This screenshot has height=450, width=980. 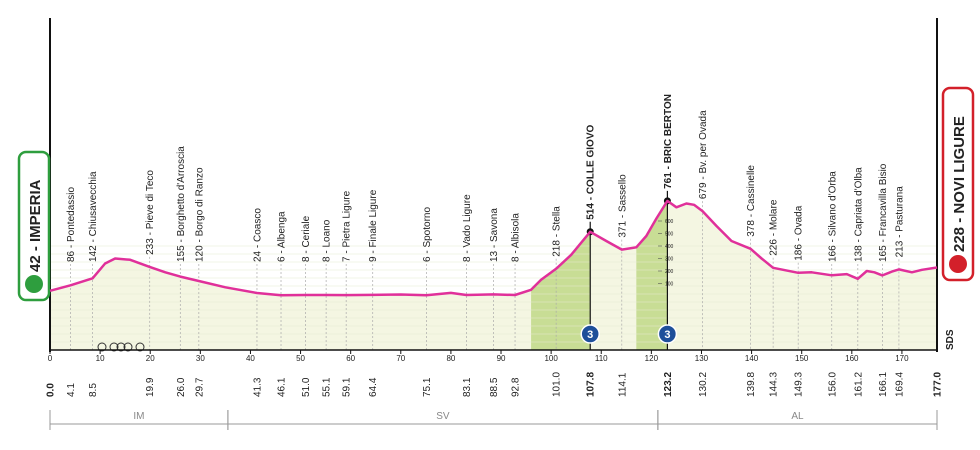 What do you see at coordinates (668, 141) in the screenshot?
I see `waypoint-label: 761 - BRIC BERTON` at bounding box center [668, 141].